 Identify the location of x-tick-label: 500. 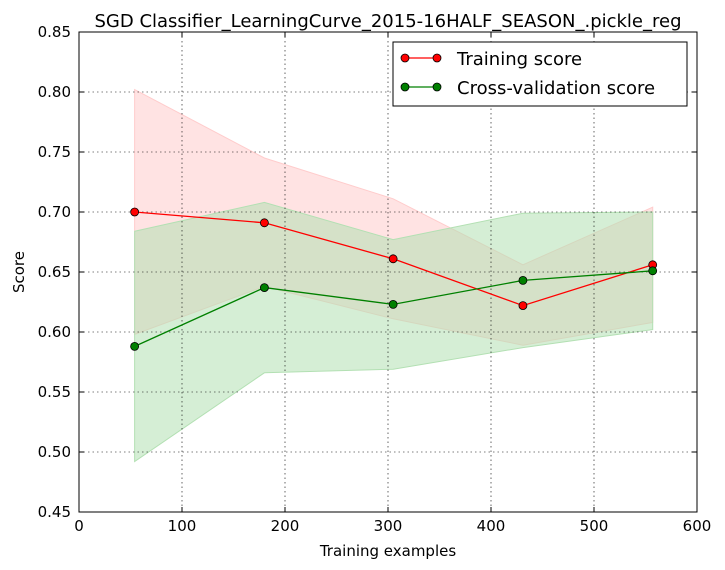
(594, 526).